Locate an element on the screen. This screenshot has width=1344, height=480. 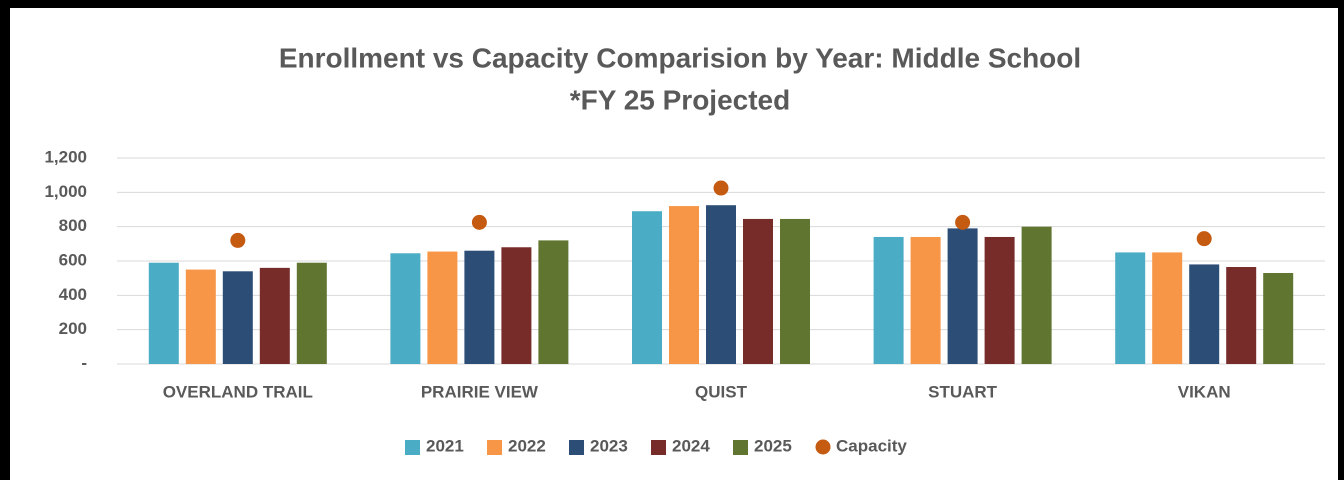
y-tick-label: 600 is located at coordinates (73, 259).